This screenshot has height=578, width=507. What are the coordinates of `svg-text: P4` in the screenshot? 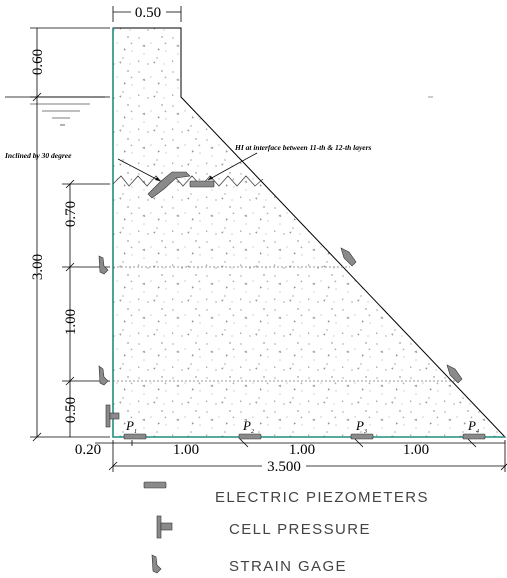 It's located at (473, 426).